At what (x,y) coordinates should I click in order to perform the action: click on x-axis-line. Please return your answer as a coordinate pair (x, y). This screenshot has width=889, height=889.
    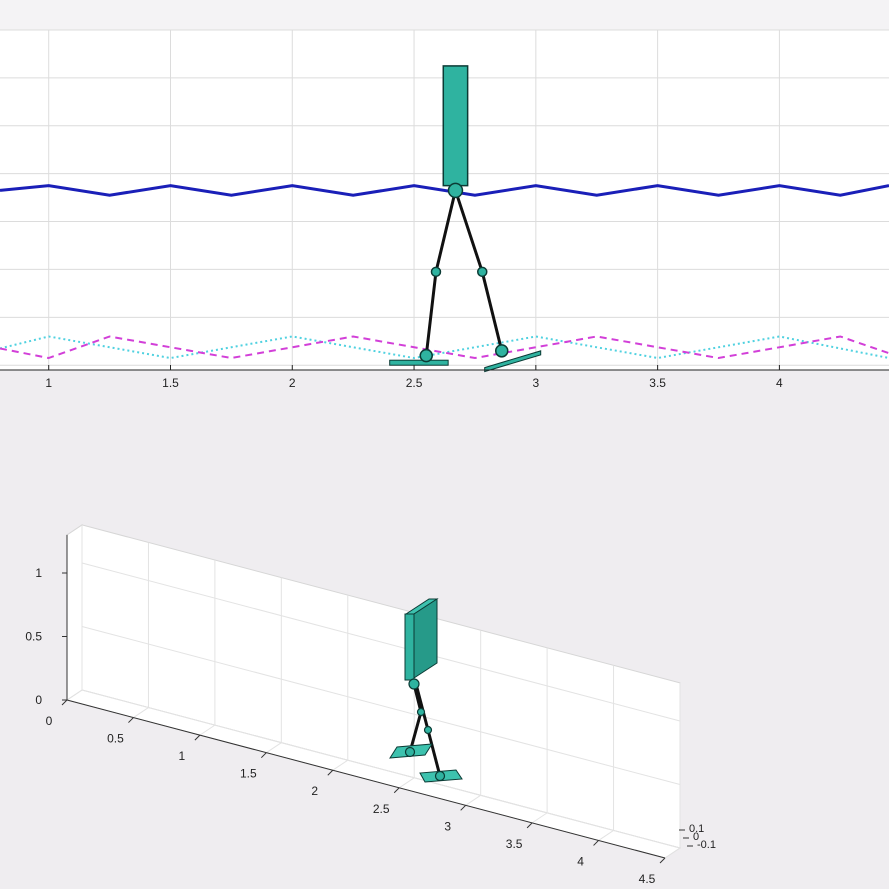
    Looking at the image, I should click on (366, 779).